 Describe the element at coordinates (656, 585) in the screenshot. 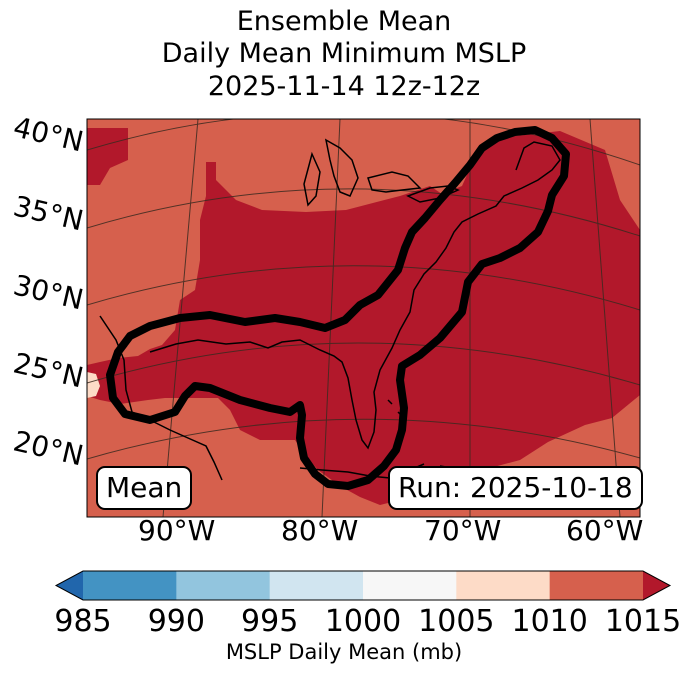

I see `colorbar-extend-high` at that location.